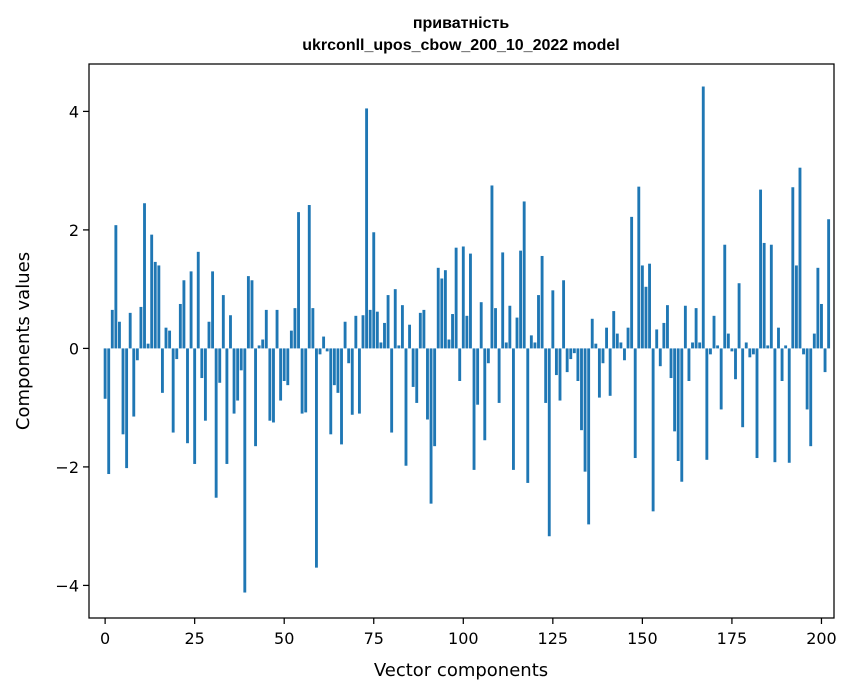 The image size is (847, 696). What do you see at coordinates (194, 638) in the screenshot?
I see `x-tick-label: 25` at bounding box center [194, 638].